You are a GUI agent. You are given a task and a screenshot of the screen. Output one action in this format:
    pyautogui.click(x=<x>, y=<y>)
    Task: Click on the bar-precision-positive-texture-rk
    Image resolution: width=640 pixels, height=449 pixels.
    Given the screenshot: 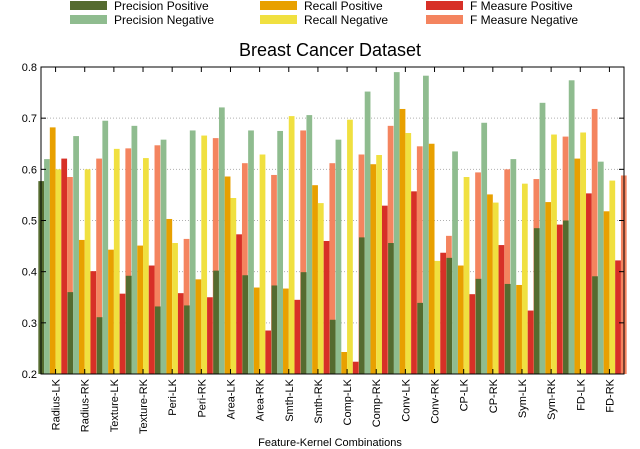 What is the action you would take?
    pyautogui.click(x=128, y=324)
    